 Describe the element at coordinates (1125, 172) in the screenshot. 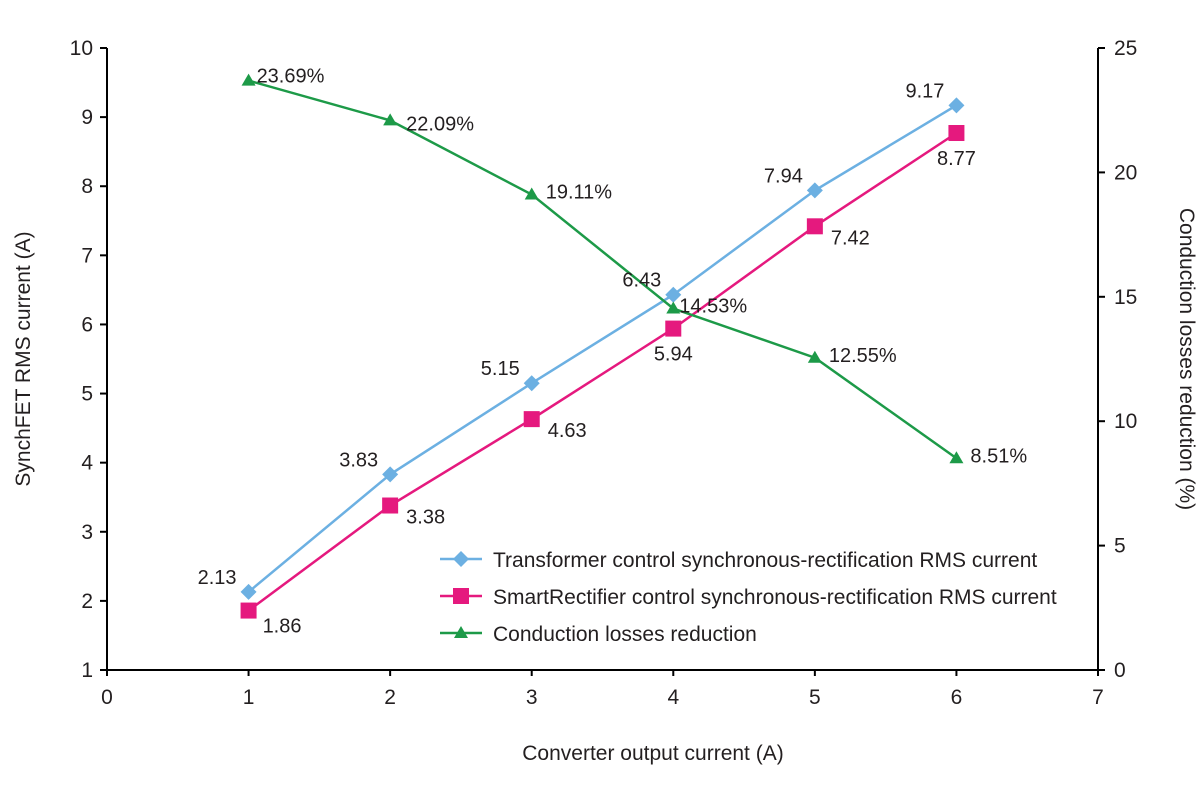

I see `y2-tick-label: 20` at that location.